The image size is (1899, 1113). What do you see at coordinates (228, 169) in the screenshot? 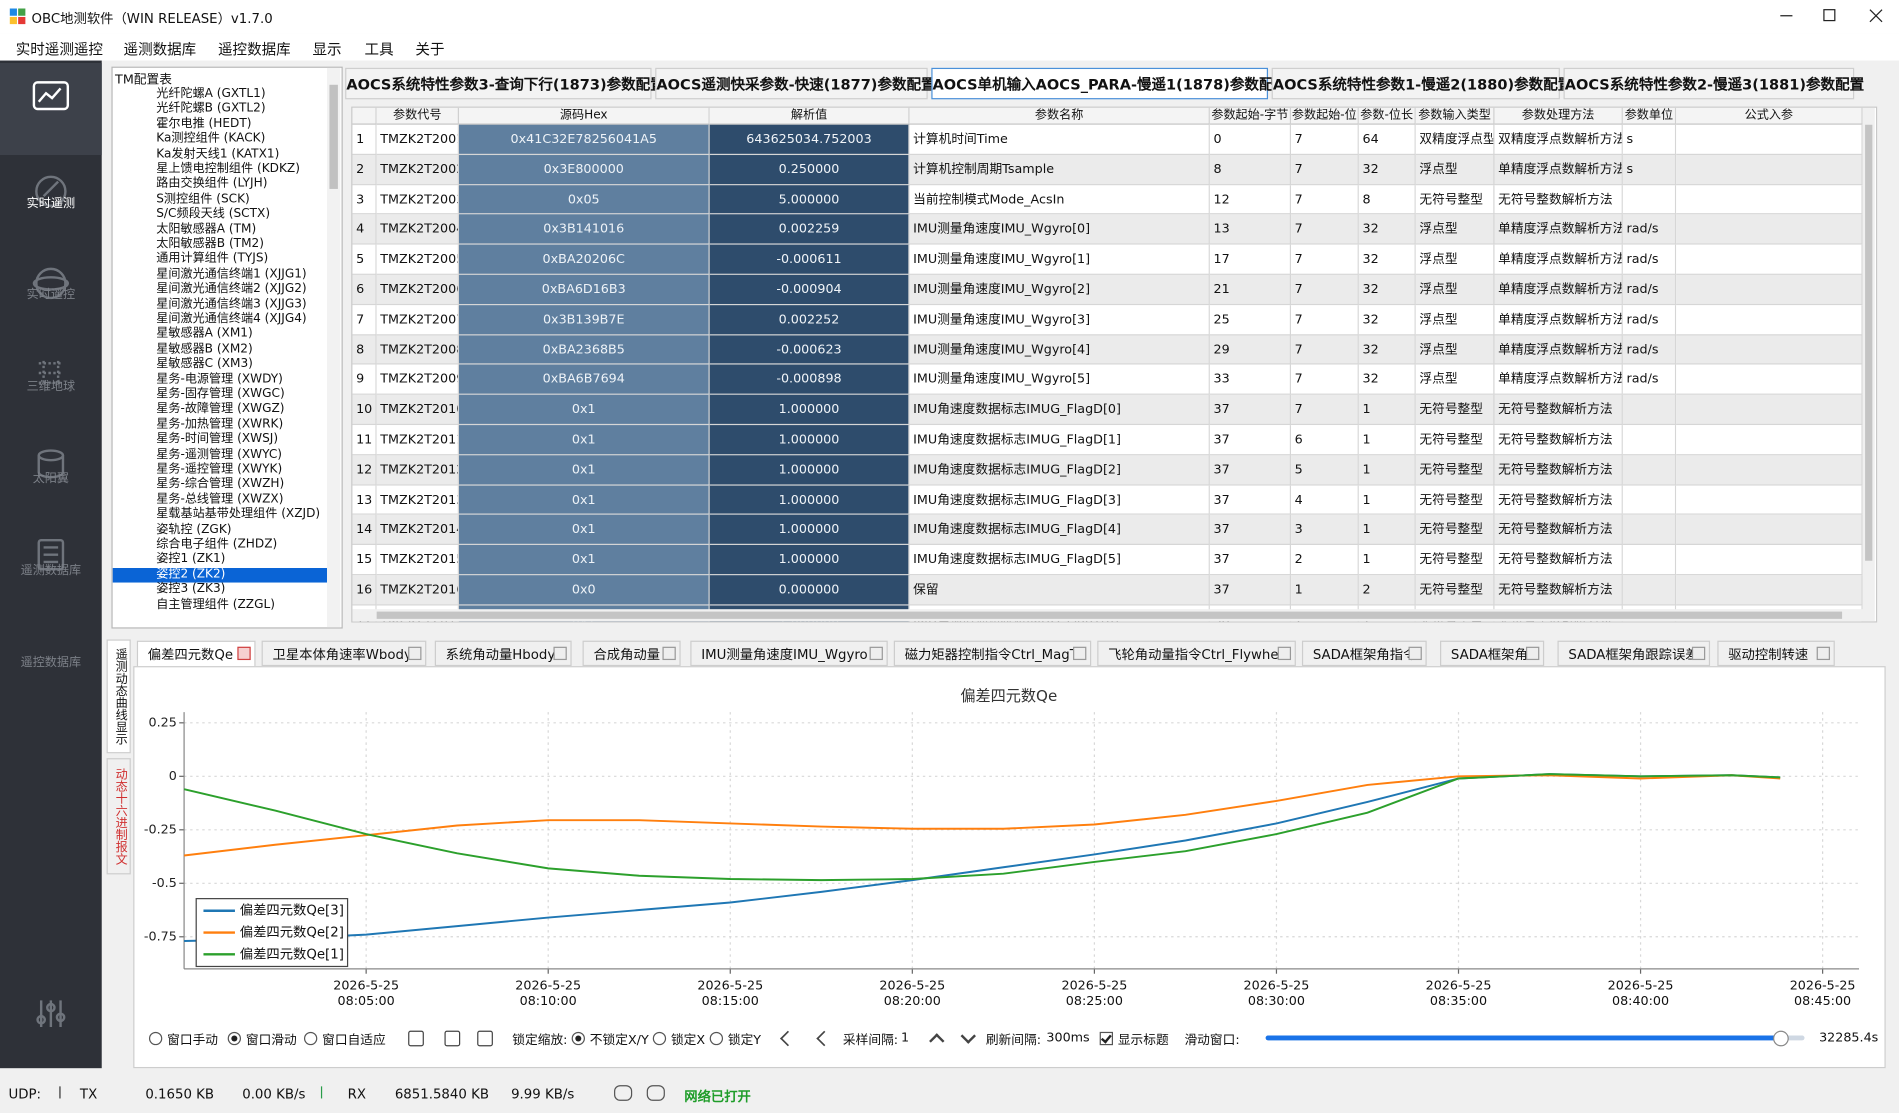
I see `tree-item: 星上馈电控制组件 (KDKZ)` at bounding box center [228, 169].